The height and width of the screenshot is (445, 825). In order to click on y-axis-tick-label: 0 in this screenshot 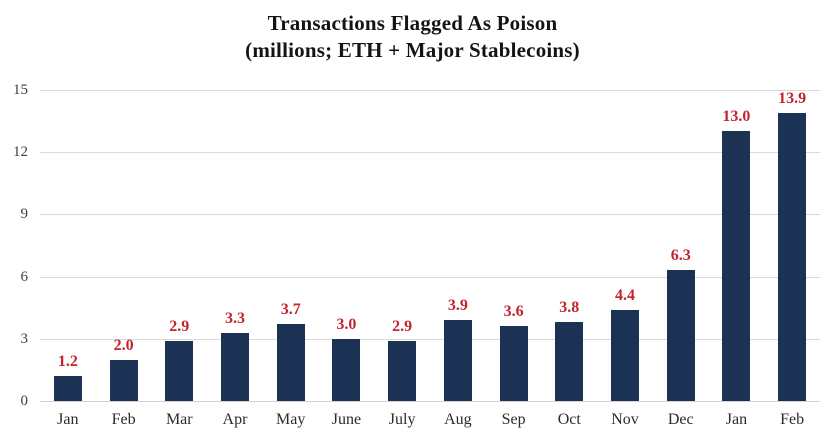, I will do `click(24, 401)`.